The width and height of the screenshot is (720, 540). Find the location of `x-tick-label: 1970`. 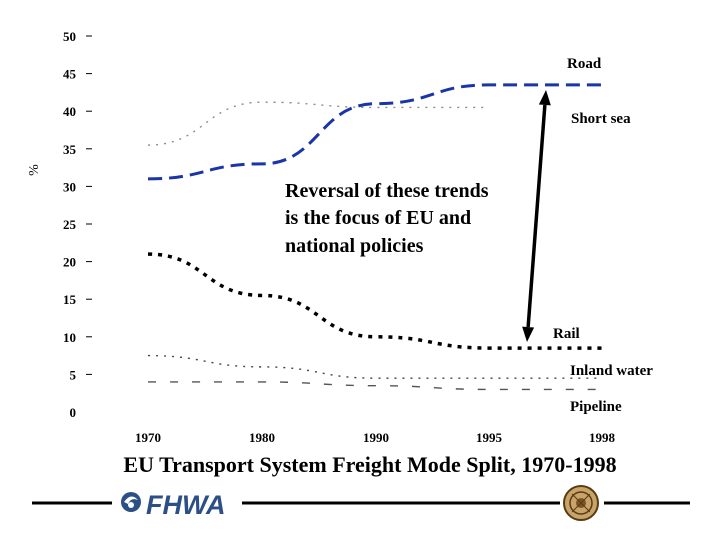

x-tick-label: 1970 is located at coordinates (148, 437).